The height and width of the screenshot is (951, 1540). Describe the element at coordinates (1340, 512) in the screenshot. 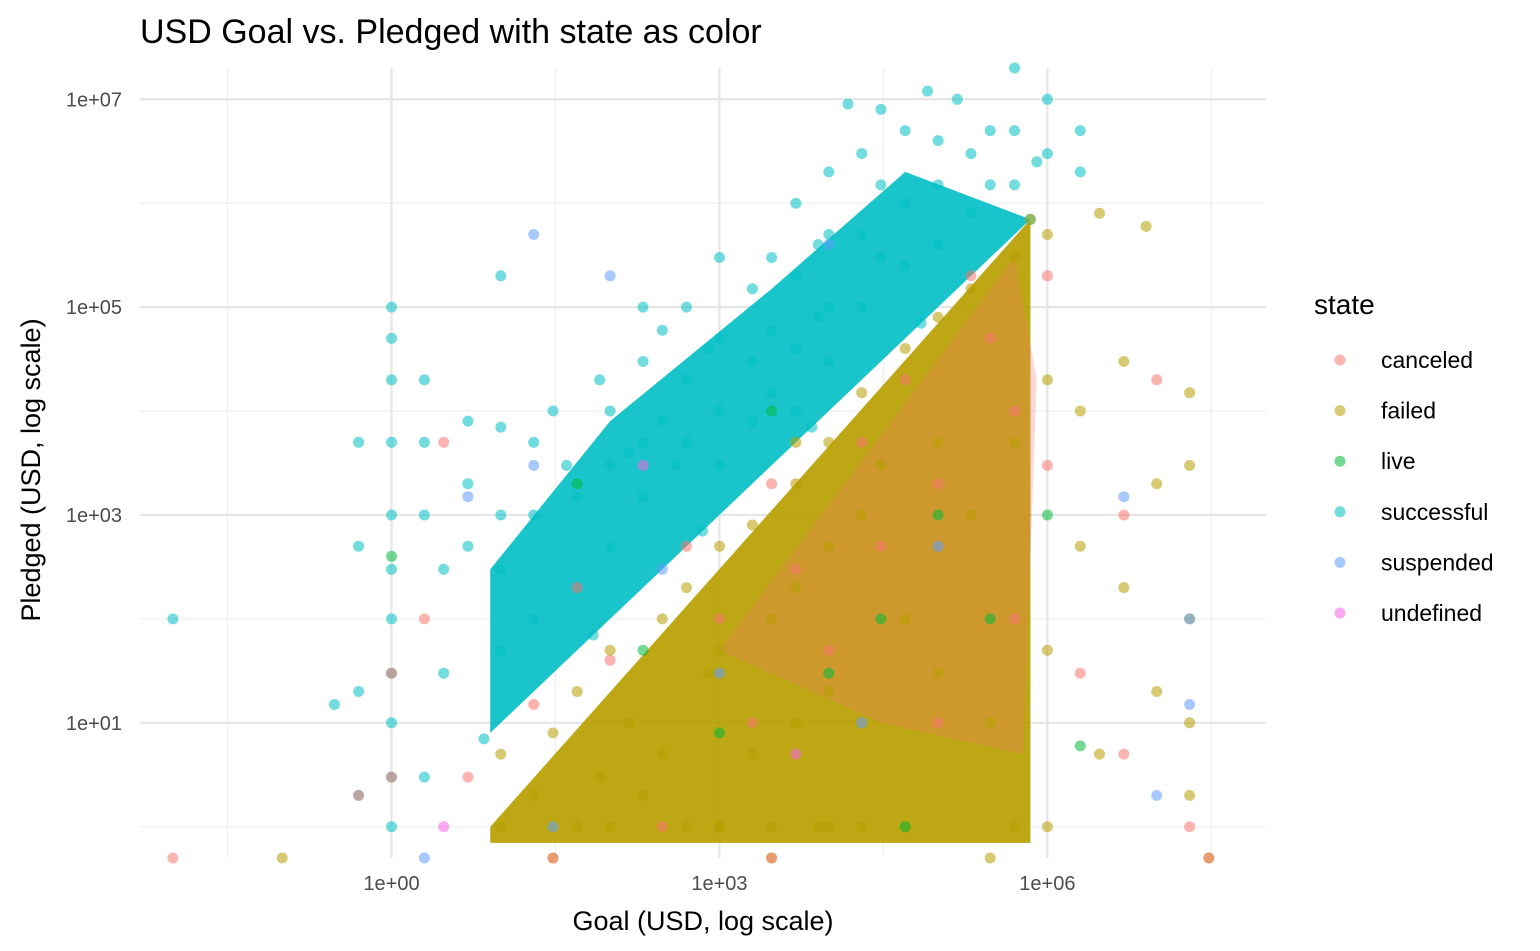

I see `legend-key-successful` at that location.